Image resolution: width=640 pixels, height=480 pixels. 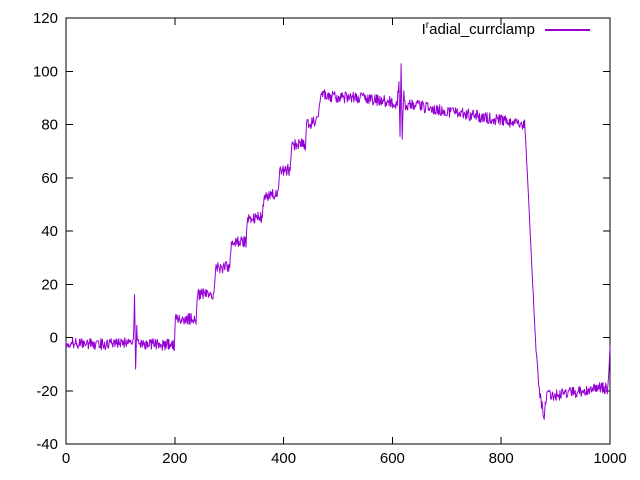 I want to click on legend-label: Iradial_currclamp, so click(x=478, y=29).